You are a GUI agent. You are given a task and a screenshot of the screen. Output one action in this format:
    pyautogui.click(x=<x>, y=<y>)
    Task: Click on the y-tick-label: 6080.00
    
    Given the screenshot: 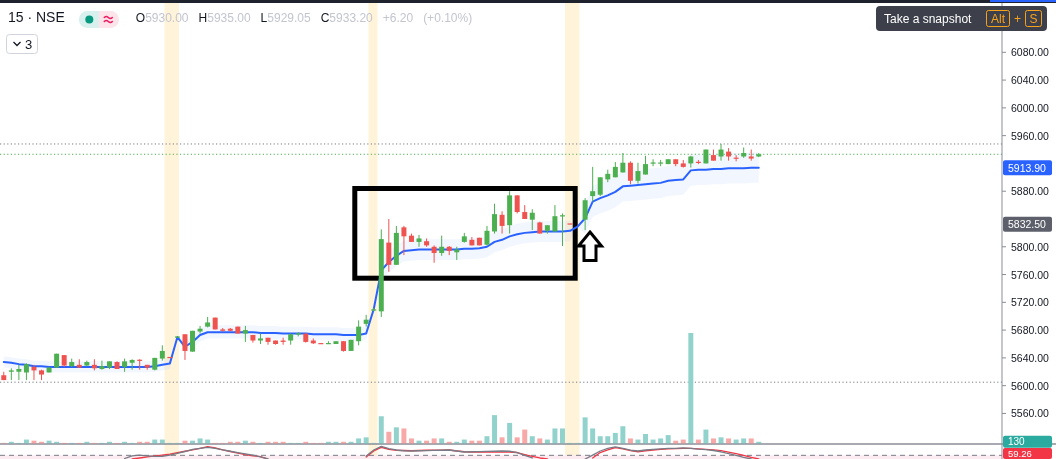 What is the action you would take?
    pyautogui.click(x=1030, y=52)
    